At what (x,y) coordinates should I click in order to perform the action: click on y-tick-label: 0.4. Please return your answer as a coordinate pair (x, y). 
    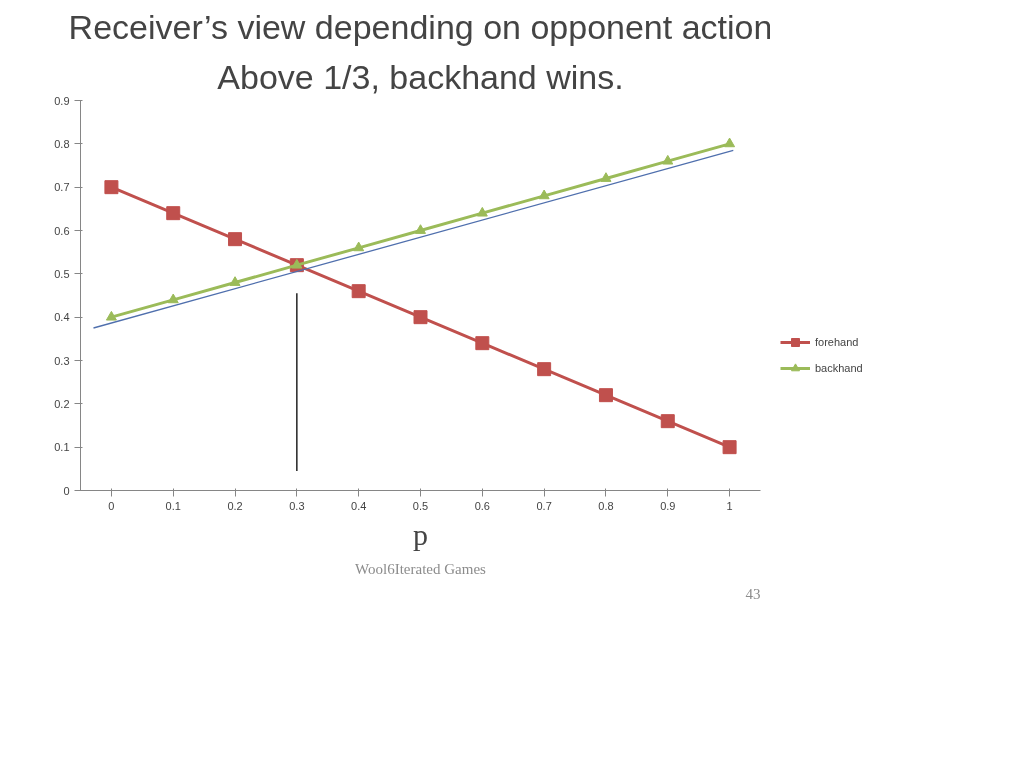
    Looking at the image, I should click on (62, 317).